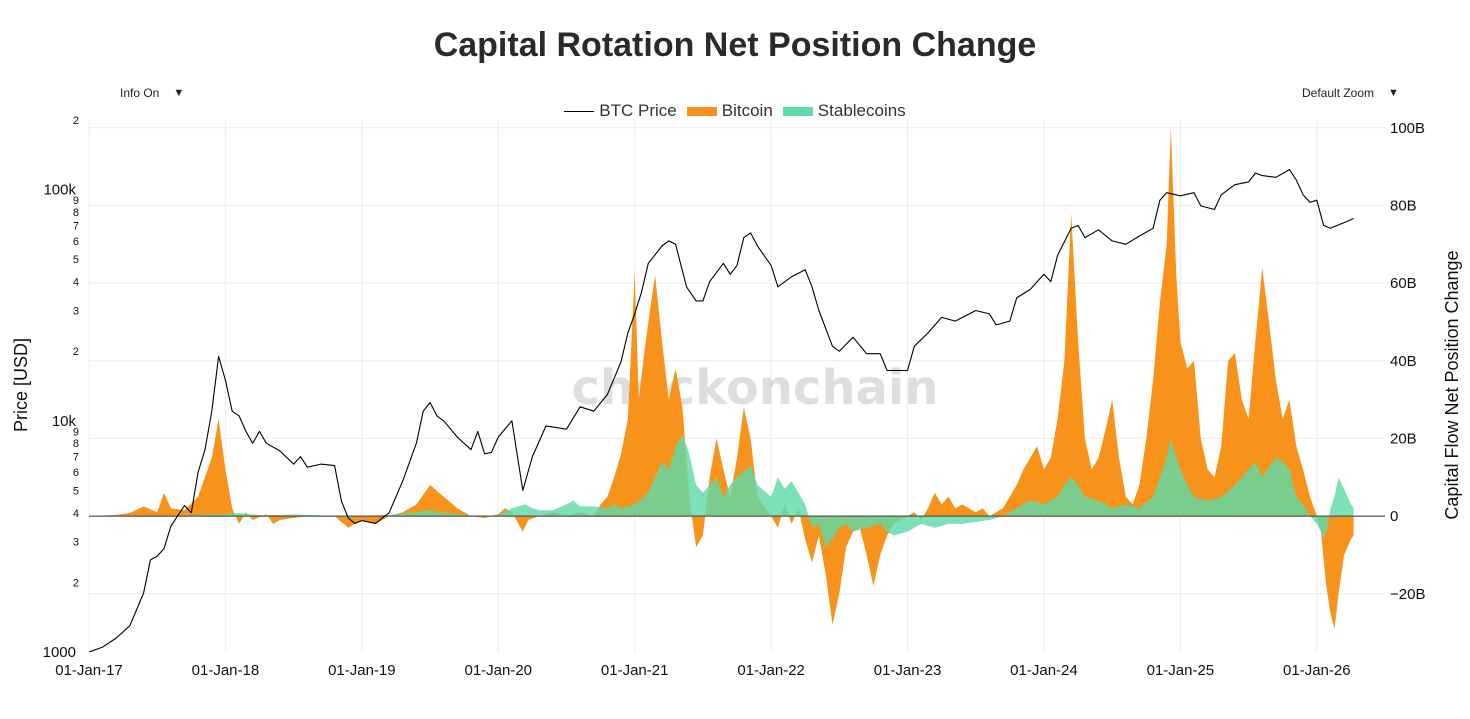 The height and width of the screenshot is (719, 1470). I want to click on x-tick-label: 01-Jan-22, so click(771, 670).